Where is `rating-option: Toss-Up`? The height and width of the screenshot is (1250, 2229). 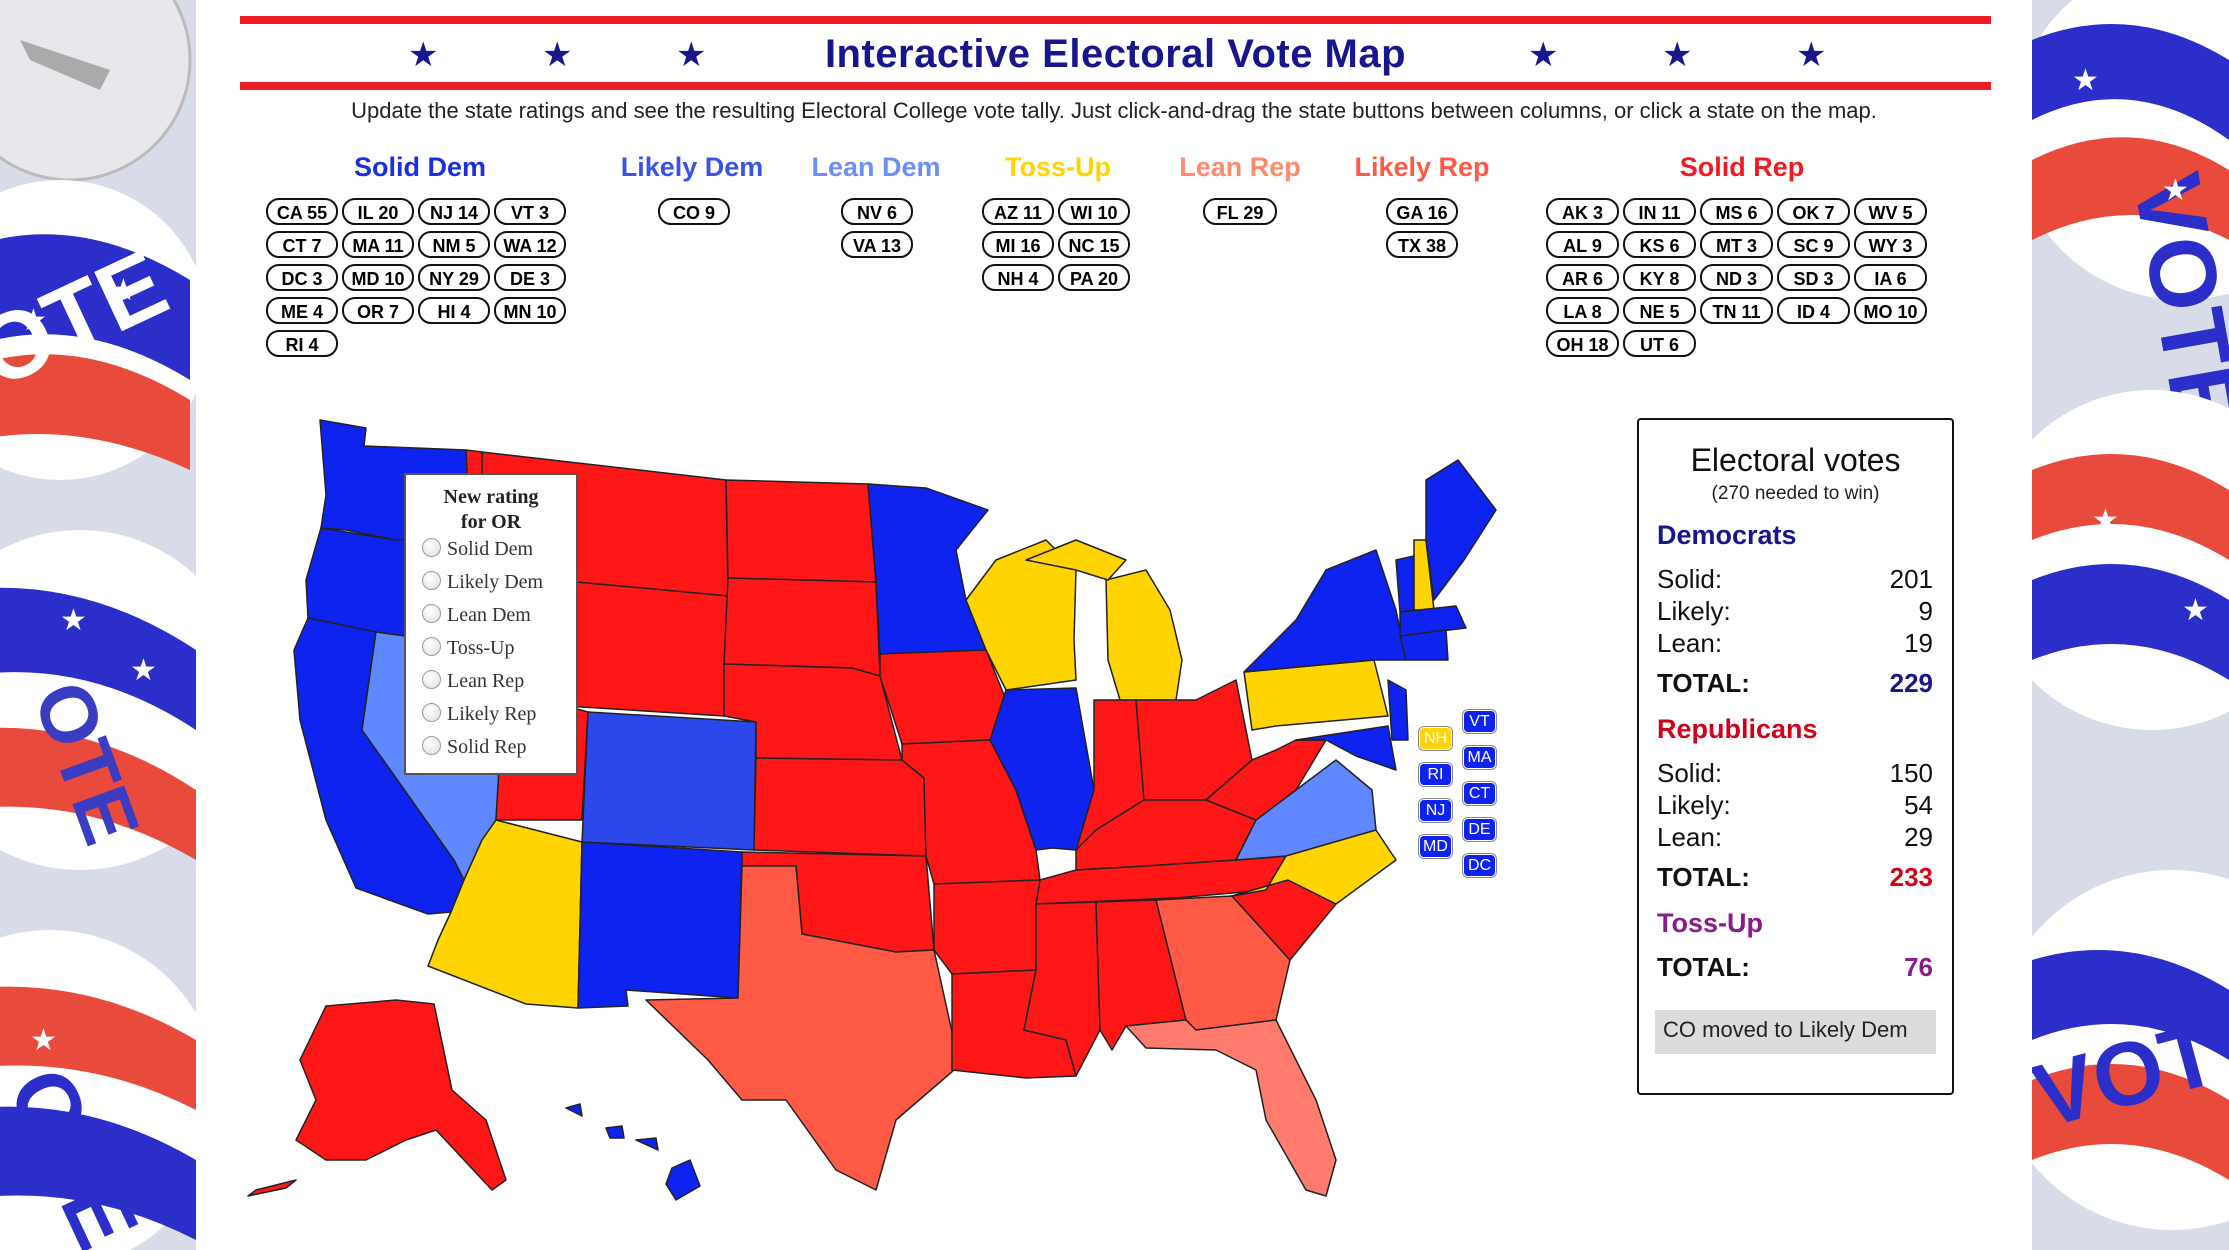
rating-option: Toss-Up is located at coordinates (468, 648).